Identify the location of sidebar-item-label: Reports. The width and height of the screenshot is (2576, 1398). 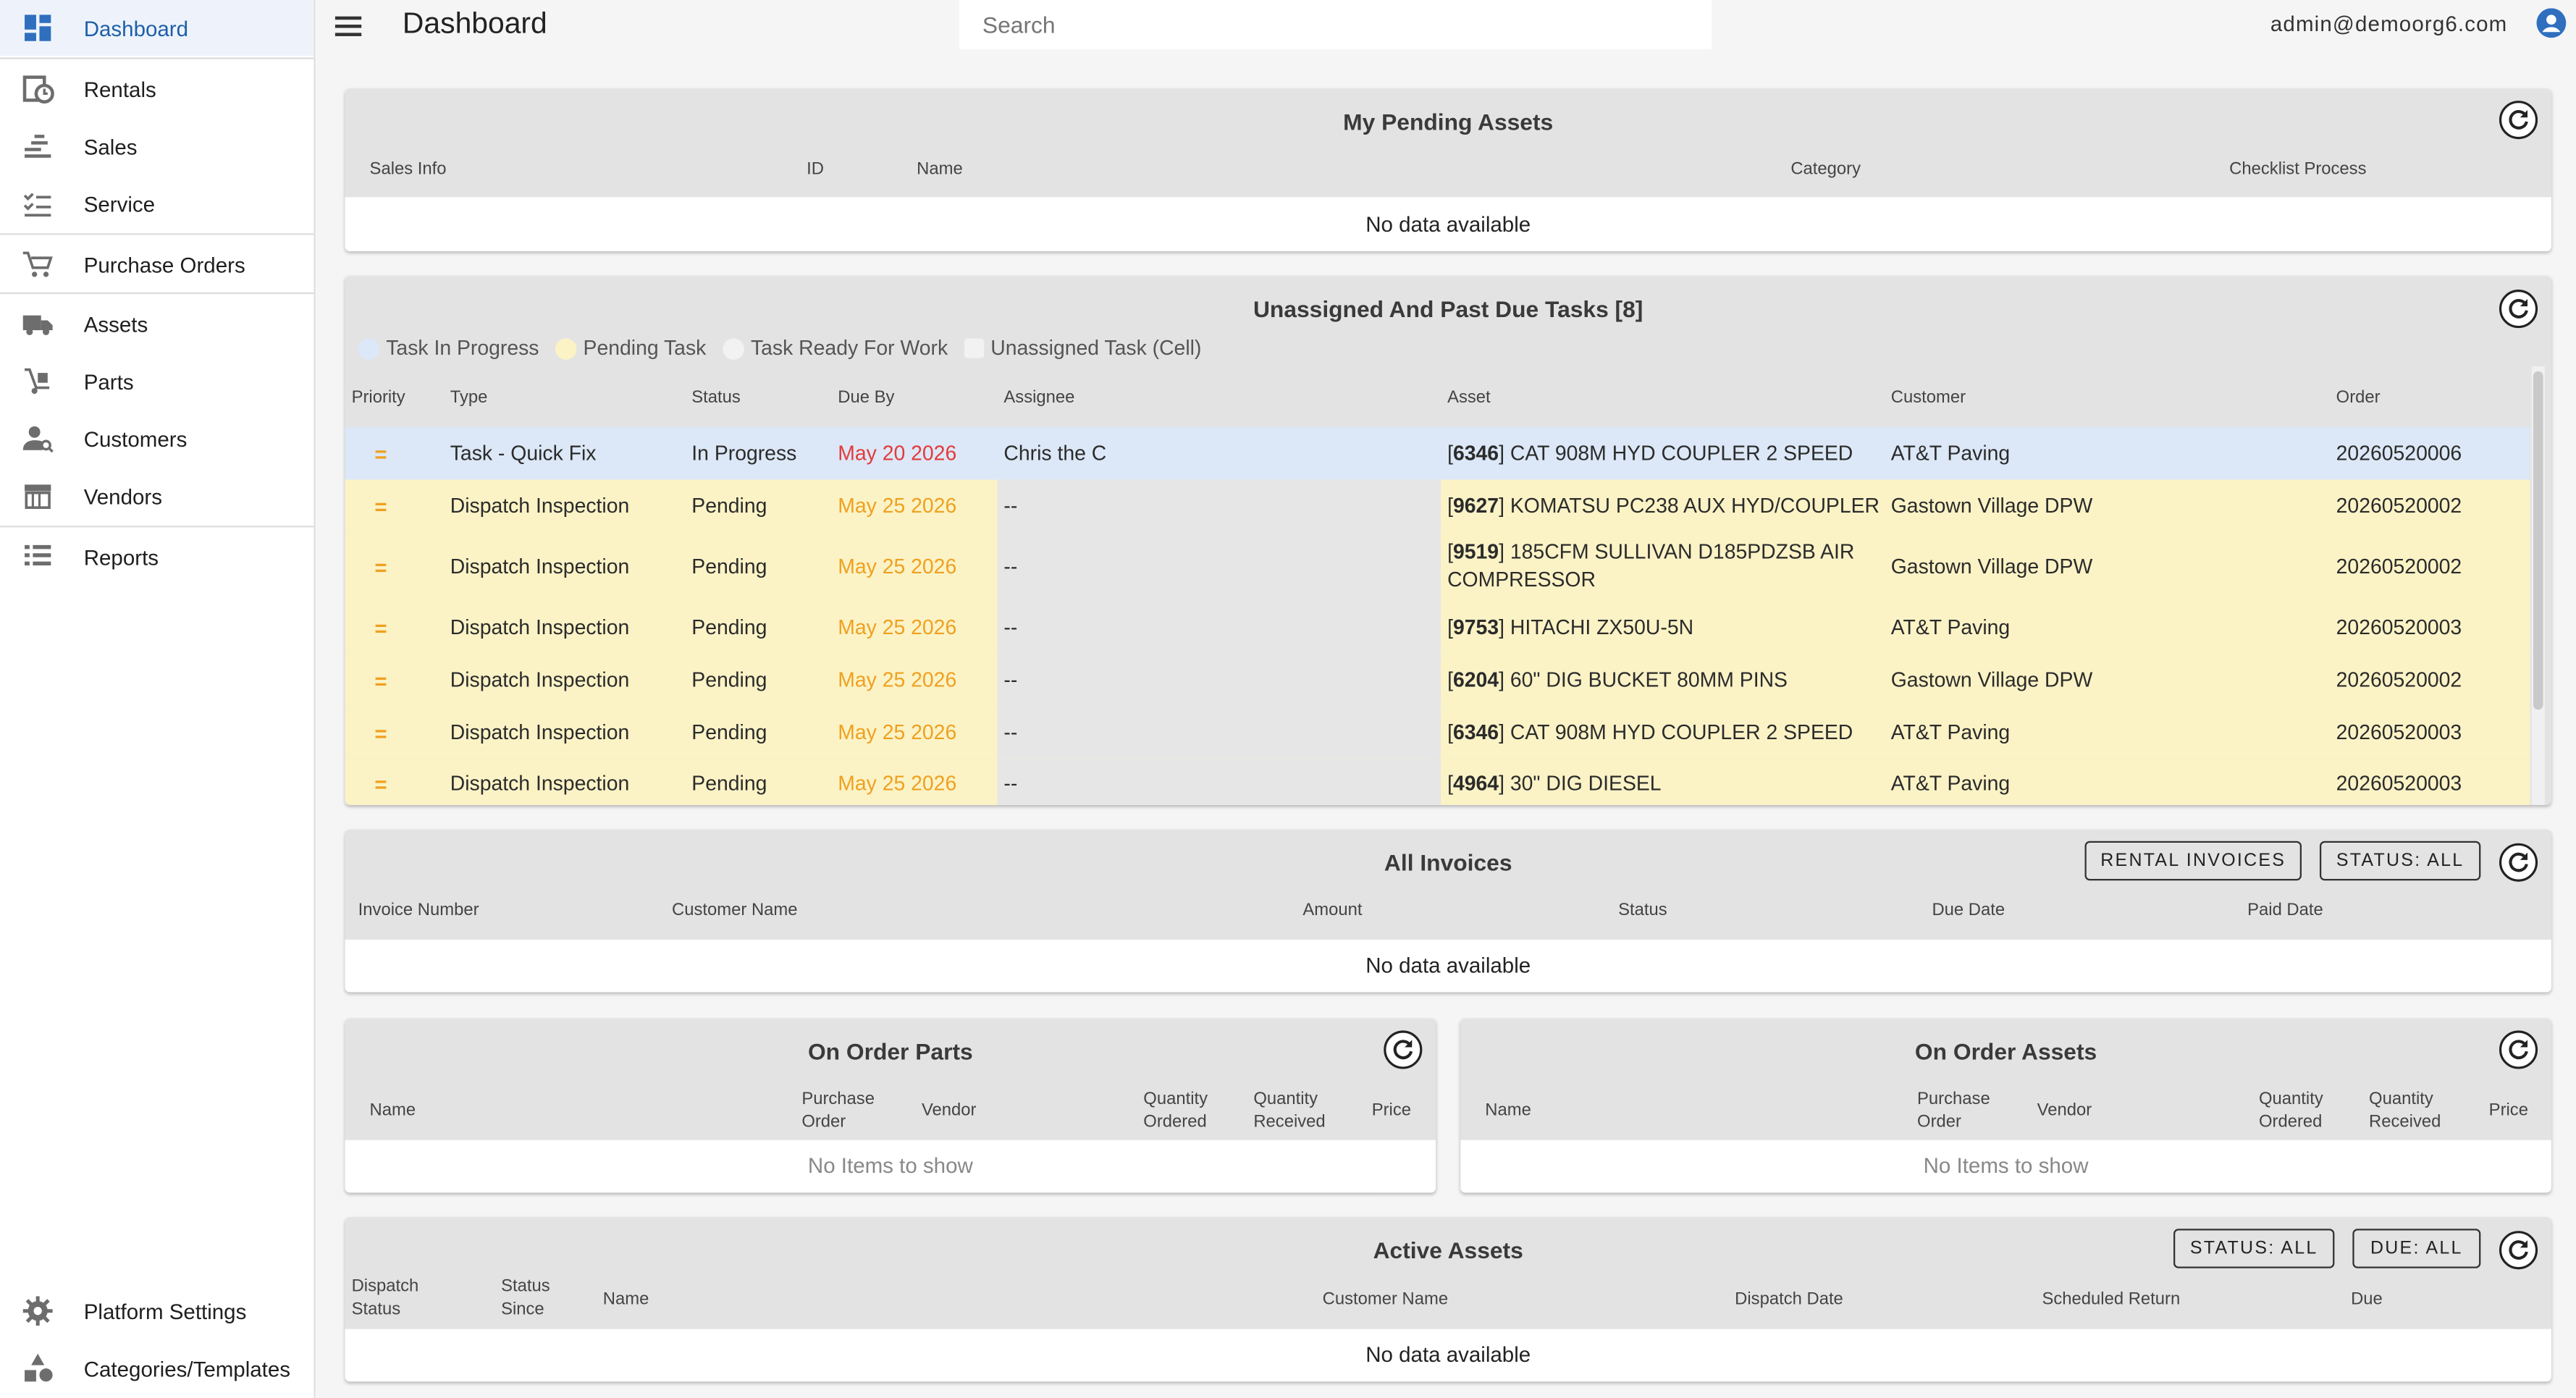
(121, 557).